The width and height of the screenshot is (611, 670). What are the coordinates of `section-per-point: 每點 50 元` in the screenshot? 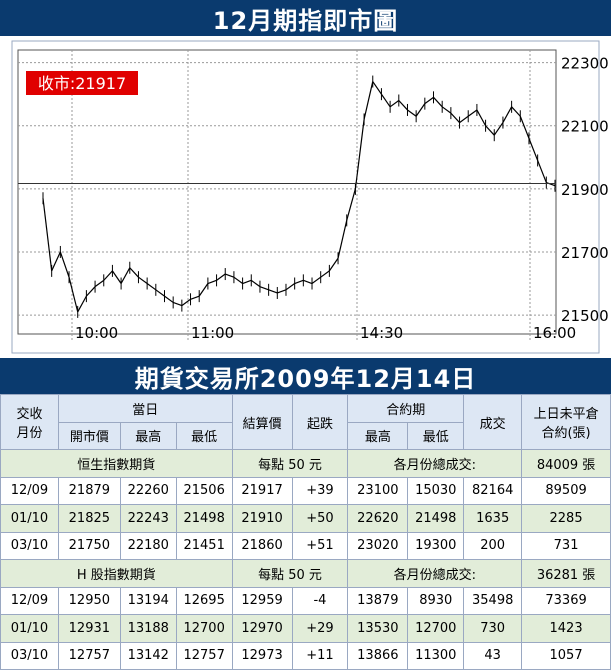 It's located at (290, 463).